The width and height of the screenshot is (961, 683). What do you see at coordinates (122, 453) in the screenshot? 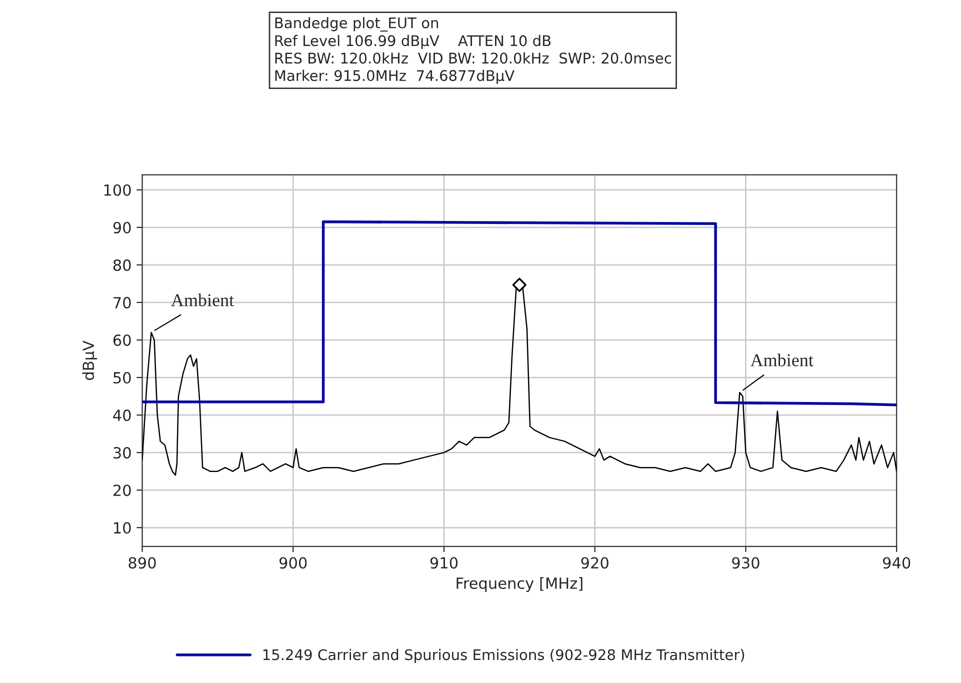
I see `y-tick-label: 30` at bounding box center [122, 453].